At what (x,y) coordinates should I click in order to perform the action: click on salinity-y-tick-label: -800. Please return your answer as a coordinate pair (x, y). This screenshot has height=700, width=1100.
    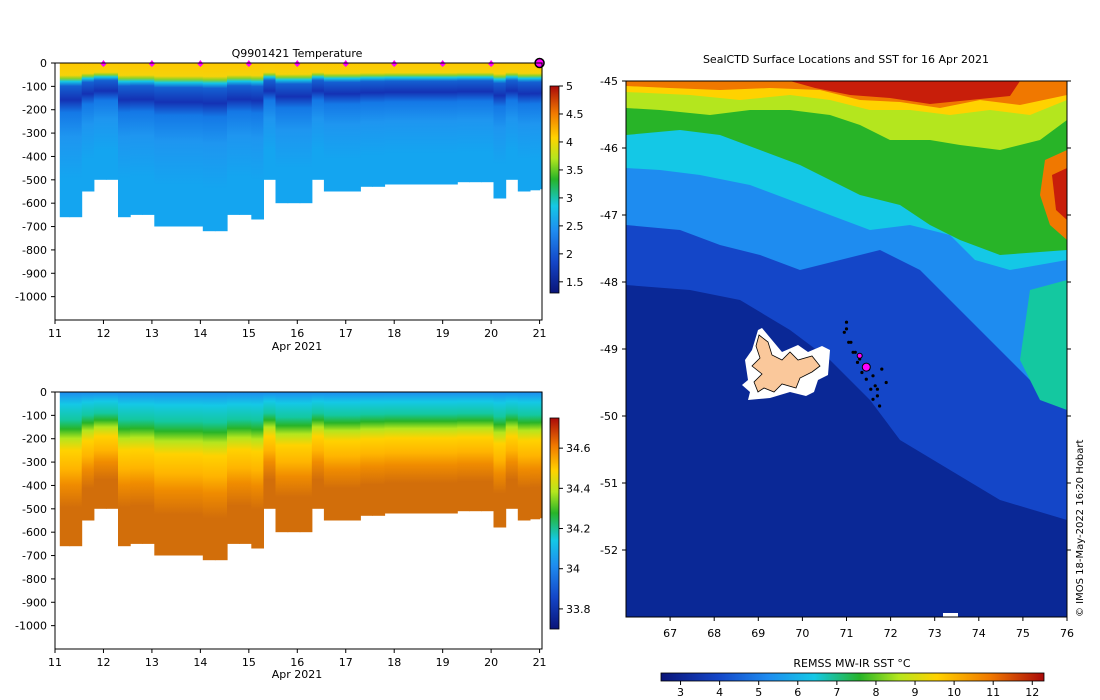
    Looking at the image, I should click on (34, 579).